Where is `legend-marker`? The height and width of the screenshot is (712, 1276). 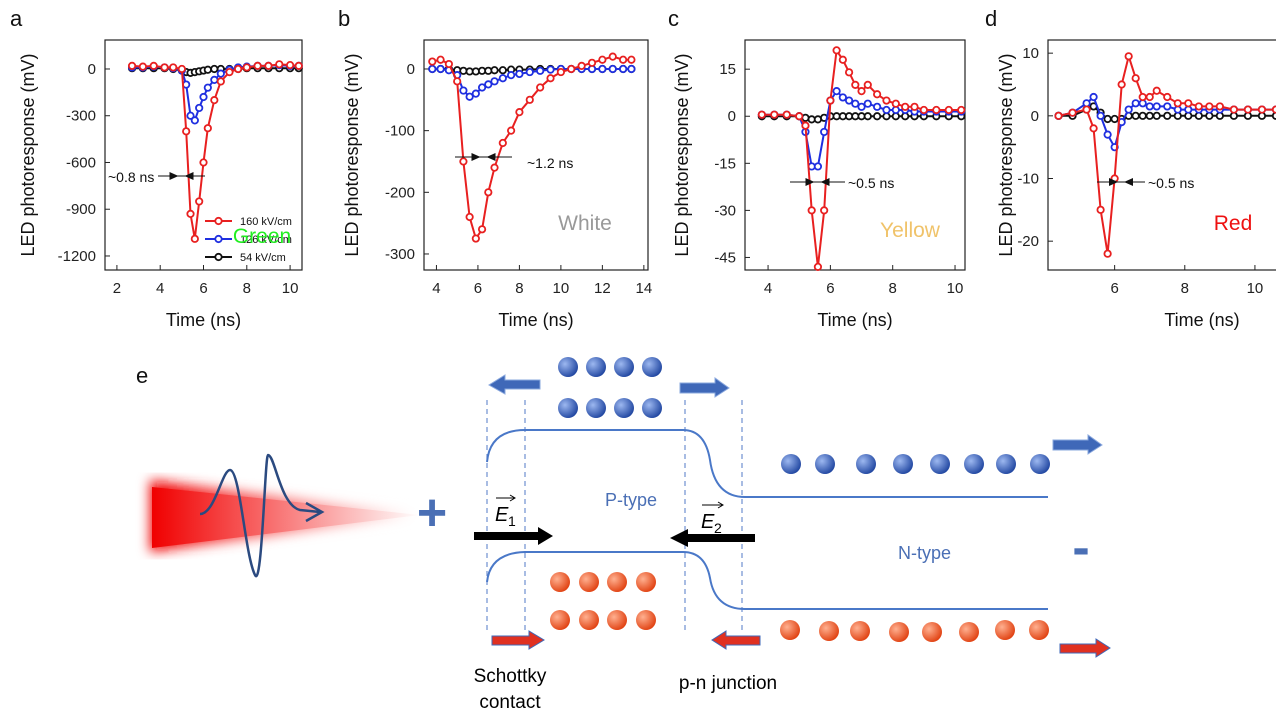 legend-marker is located at coordinates (218, 257).